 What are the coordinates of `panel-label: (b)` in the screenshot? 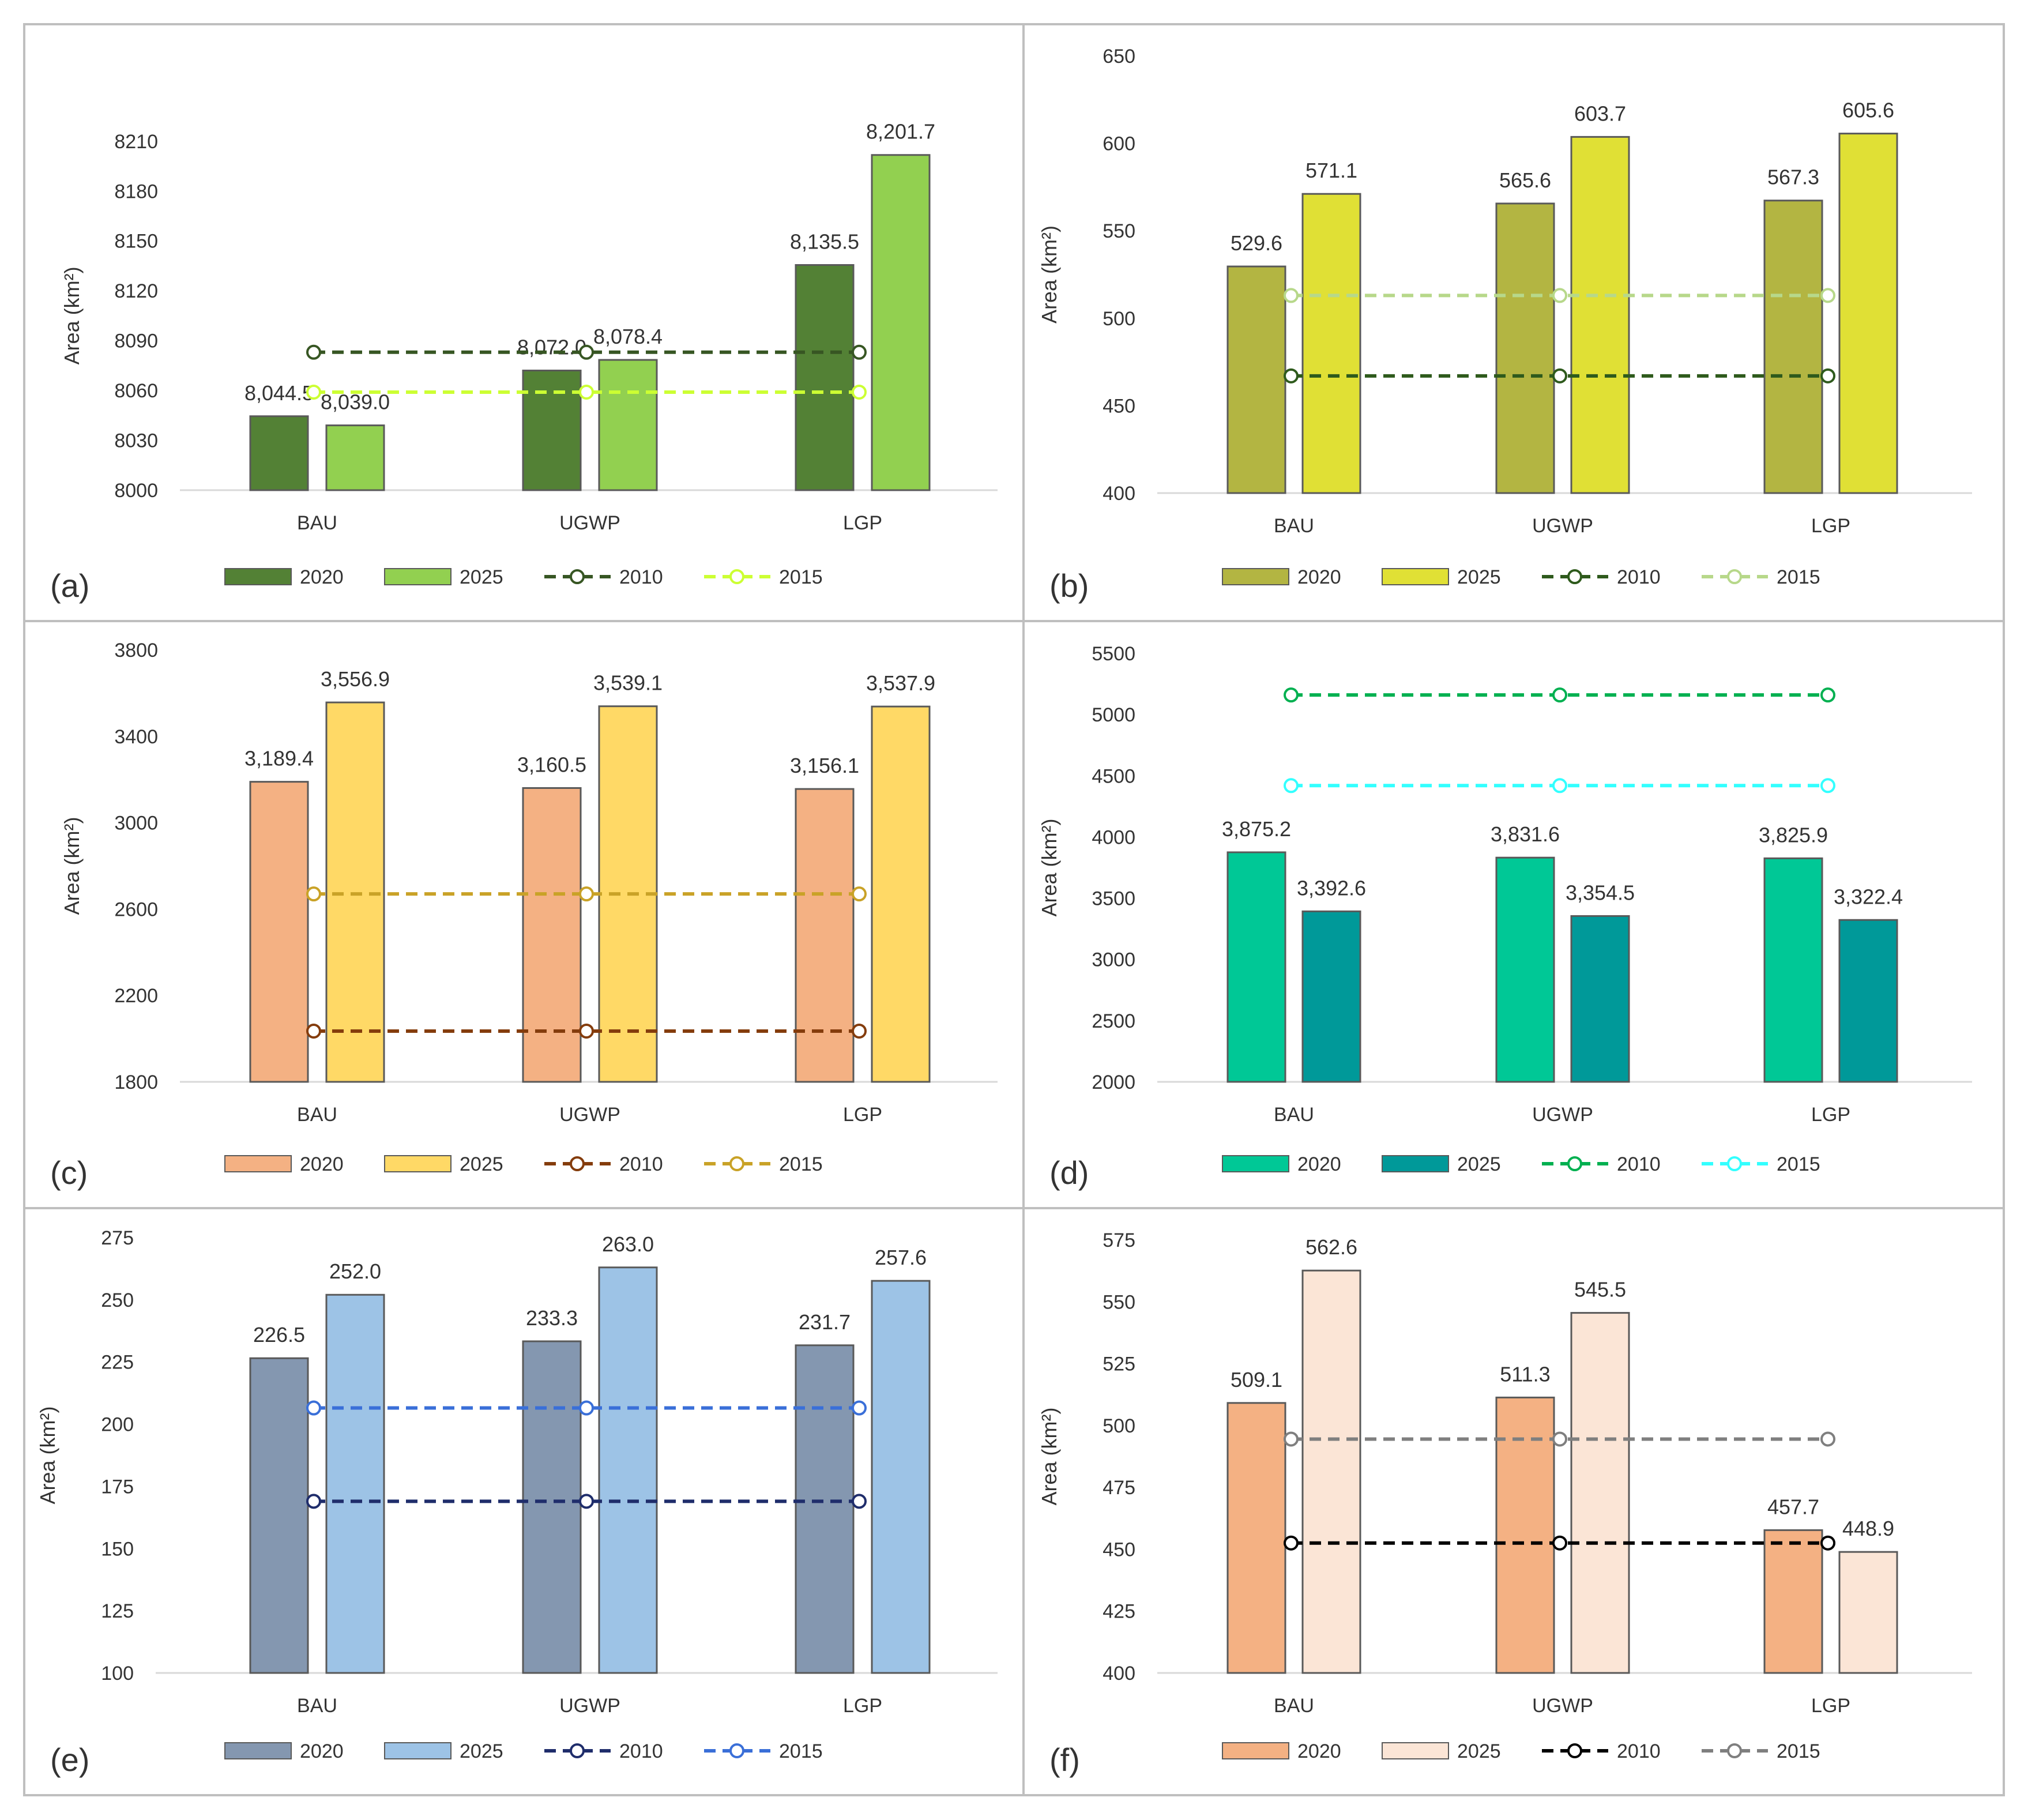 It's located at (1069, 585).